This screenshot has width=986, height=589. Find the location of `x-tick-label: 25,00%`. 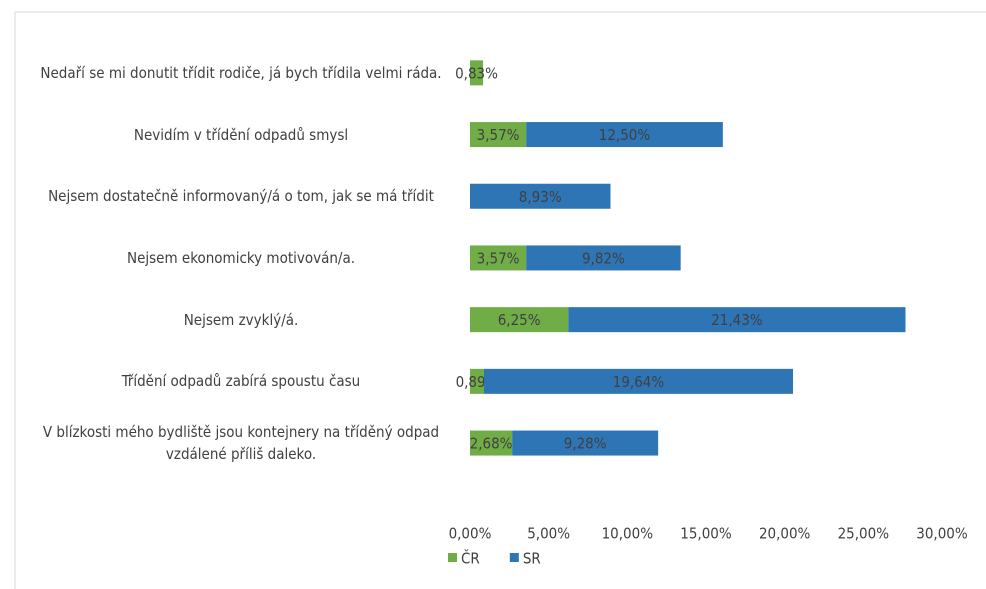

x-tick-label: 25,00% is located at coordinates (864, 534).